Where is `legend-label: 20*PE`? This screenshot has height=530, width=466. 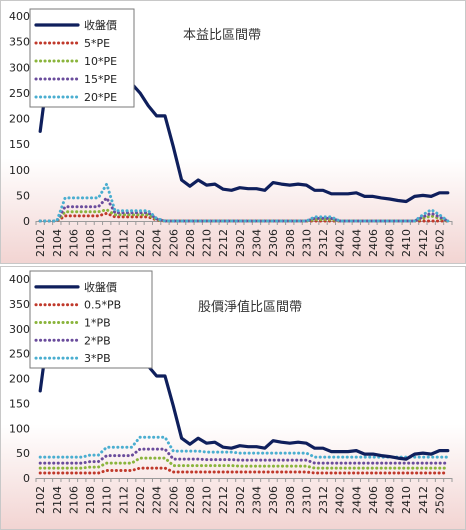
legend-label: 20*PE is located at coordinates (100, 97).